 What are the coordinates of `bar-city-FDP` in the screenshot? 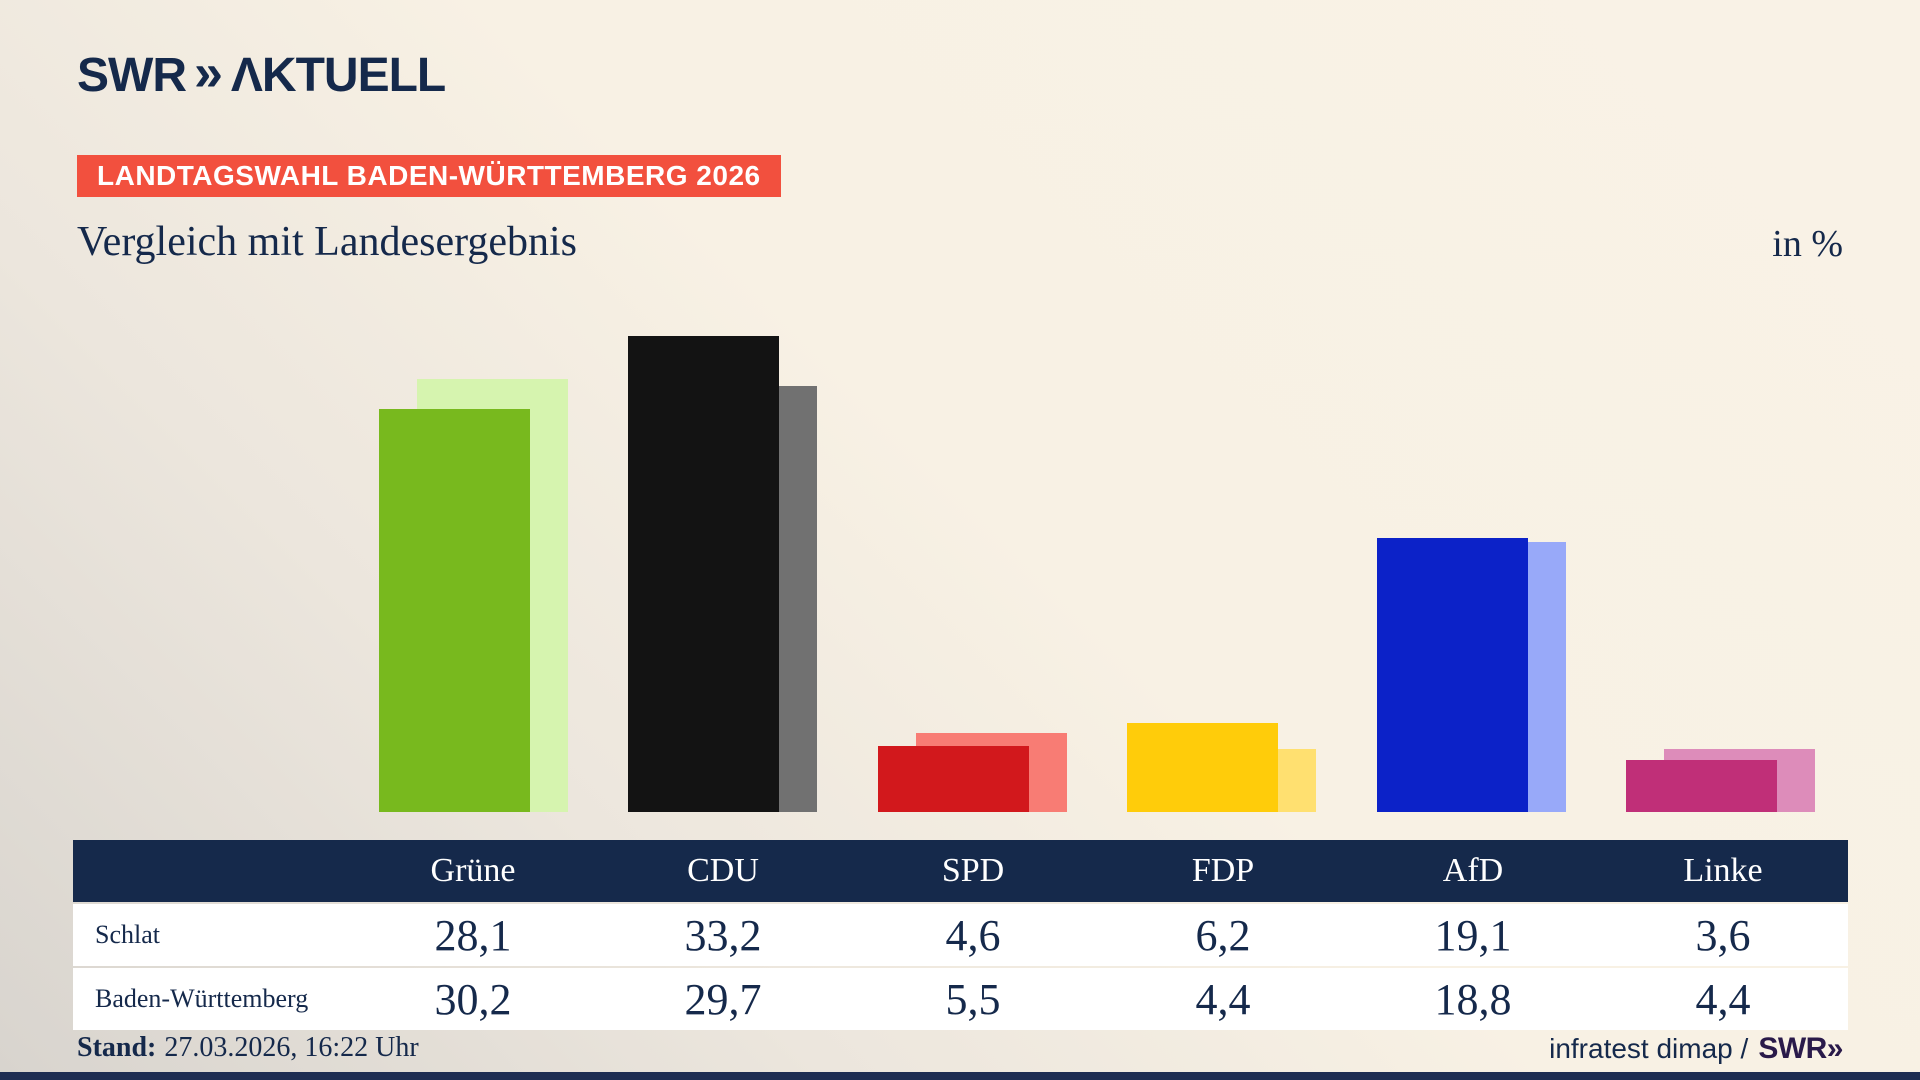 It's located at (1202, 767).